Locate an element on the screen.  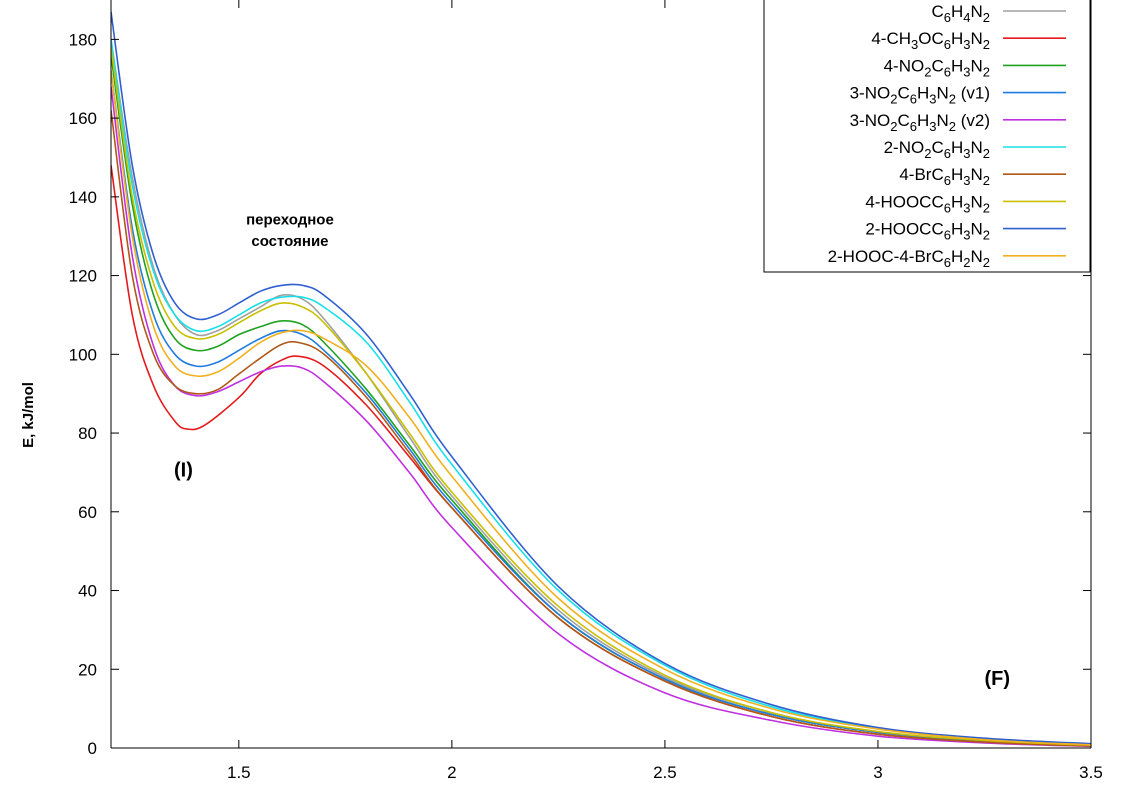
legend-label-5: 3-NO2​C6​H3​N2​ (v2) is located at coordinates (920, 122).